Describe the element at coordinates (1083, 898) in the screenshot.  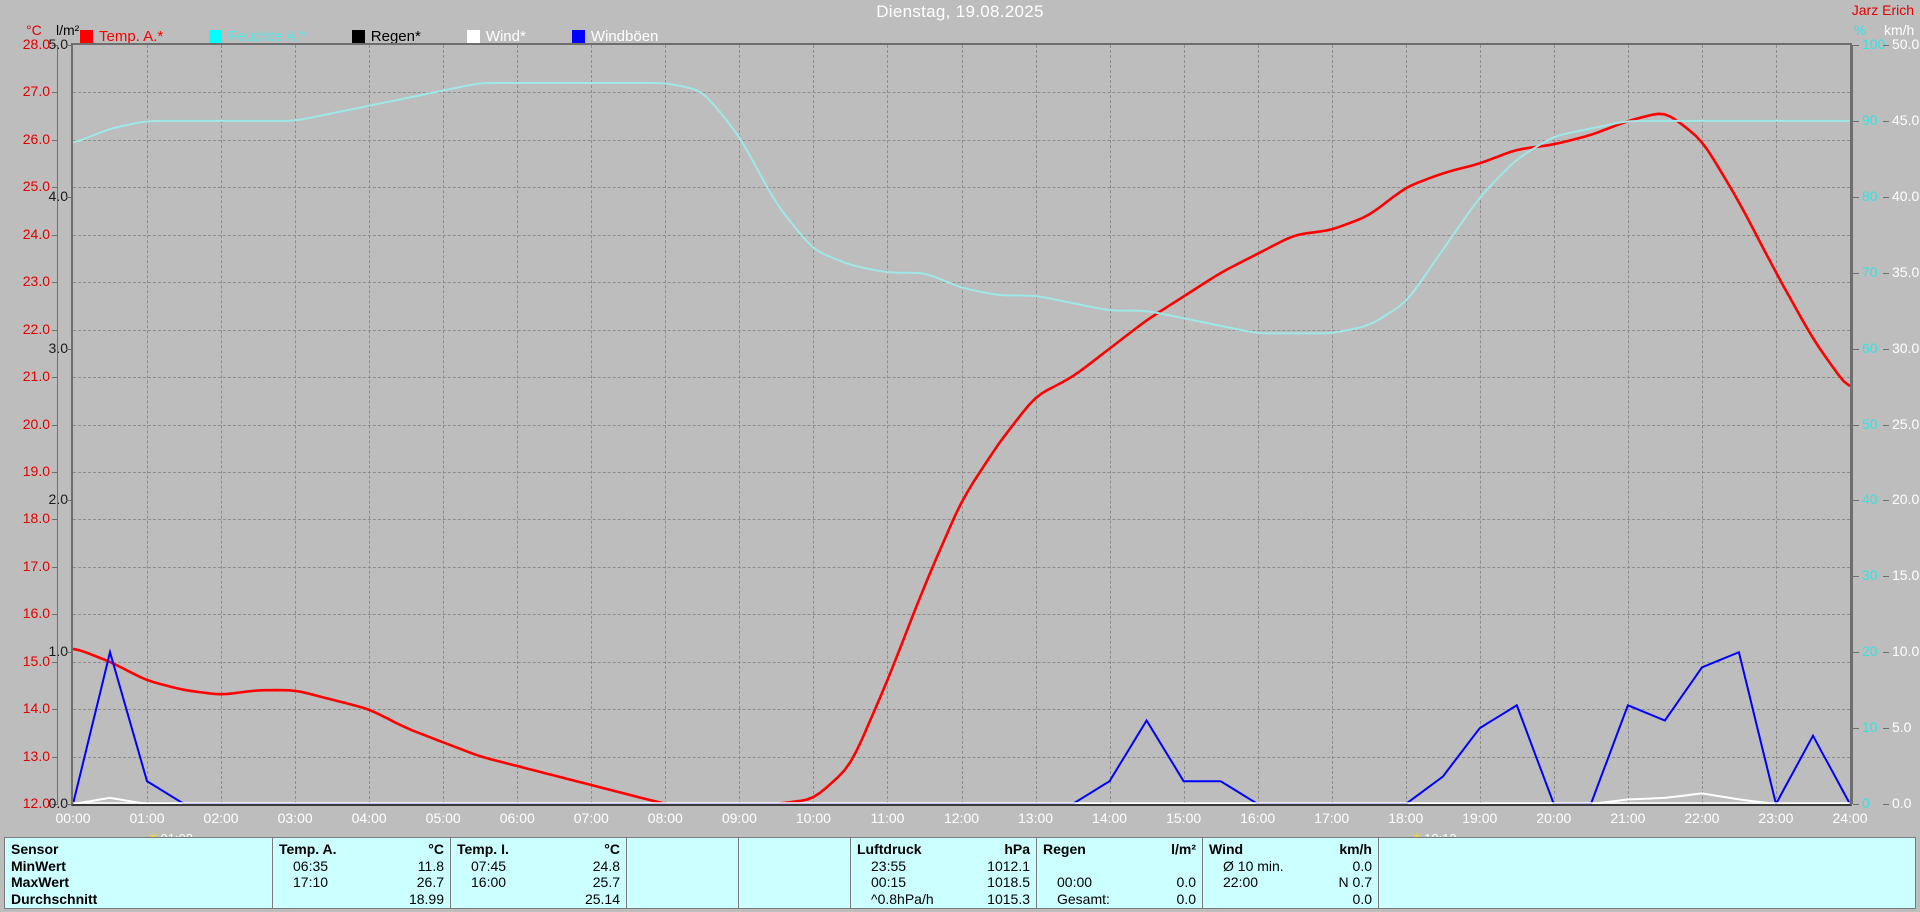
I see `table-row-time: Gesamt:` at that location.